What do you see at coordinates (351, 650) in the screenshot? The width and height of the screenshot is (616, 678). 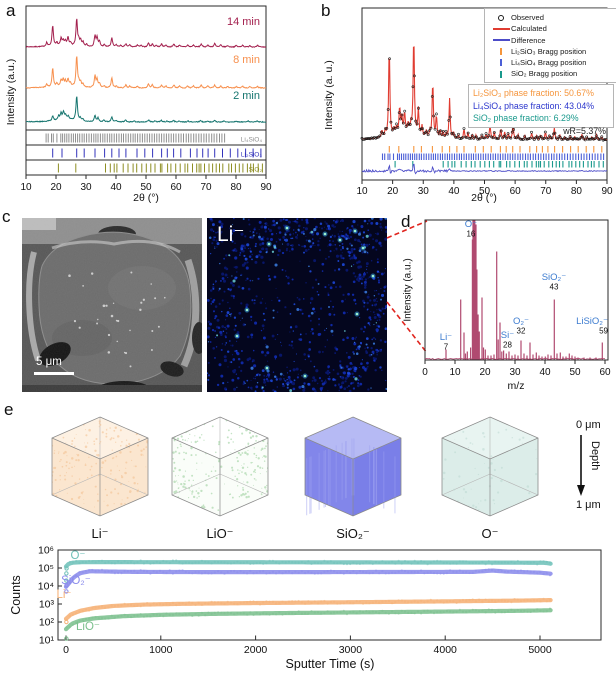 I see `x-tick-label: 3000` at bounding box center [351, 650].